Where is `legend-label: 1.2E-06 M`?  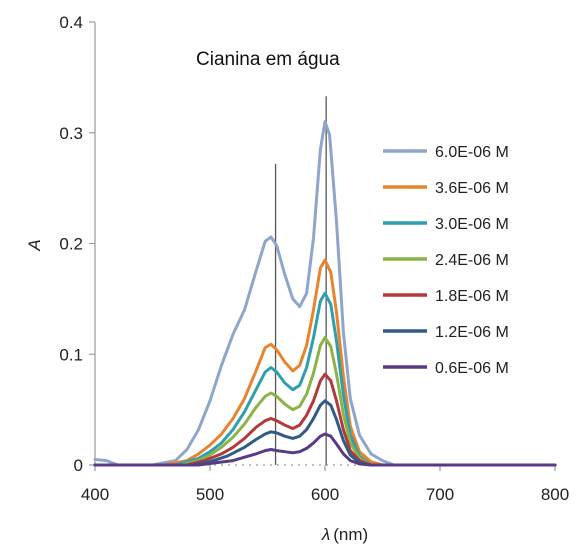 legend-label: 1.2E-06 M is located at coordinates (472, 332).